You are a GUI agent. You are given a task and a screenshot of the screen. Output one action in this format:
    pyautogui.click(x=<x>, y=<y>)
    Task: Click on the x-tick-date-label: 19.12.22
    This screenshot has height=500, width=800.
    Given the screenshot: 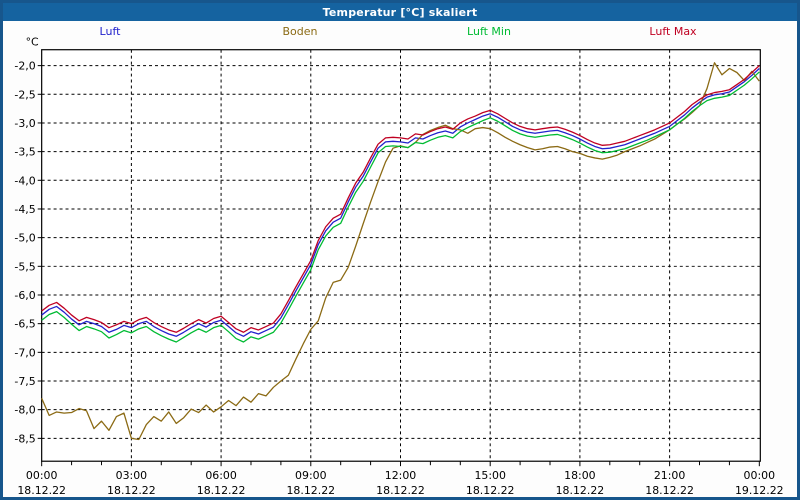 What is the action you would take?
    pyautogui.click(x=759, y=490)
    